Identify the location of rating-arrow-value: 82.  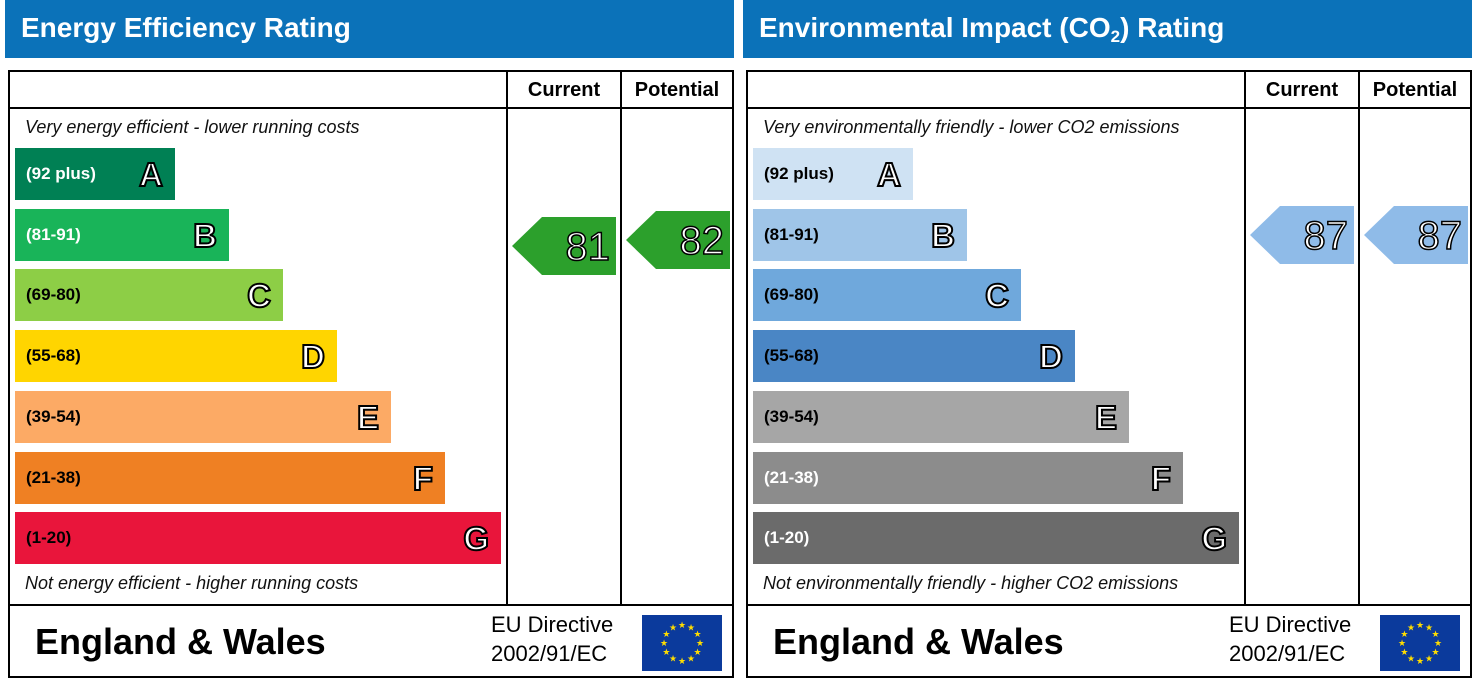
(702, 241).